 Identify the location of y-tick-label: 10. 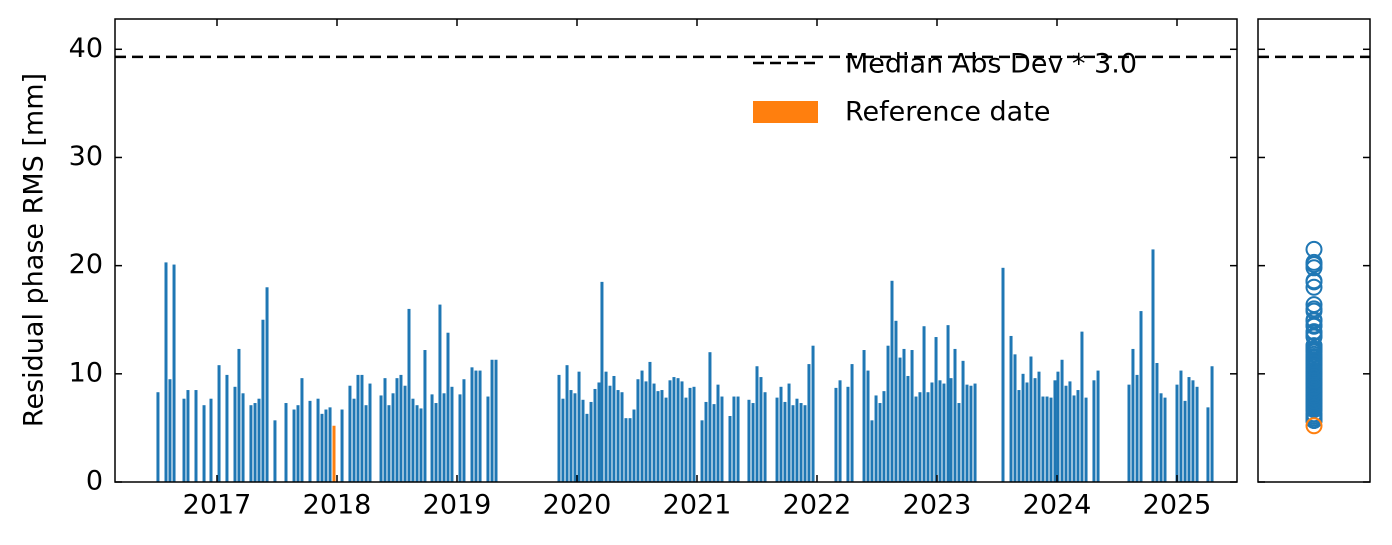
(86, 372).